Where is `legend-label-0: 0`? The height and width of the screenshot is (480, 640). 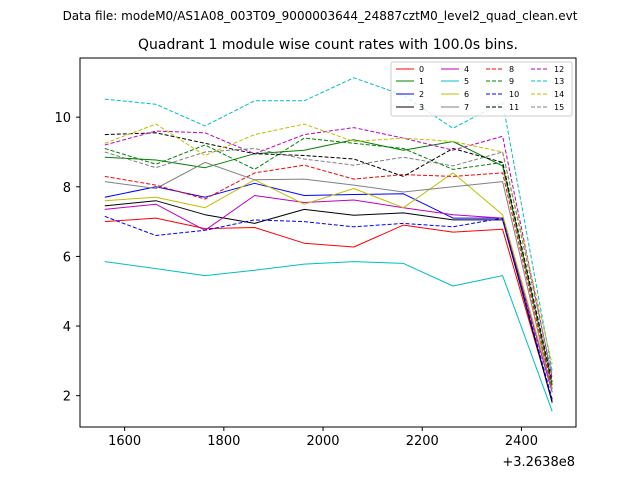
legend-label-0: 0 is located at coordinates (421, 69).